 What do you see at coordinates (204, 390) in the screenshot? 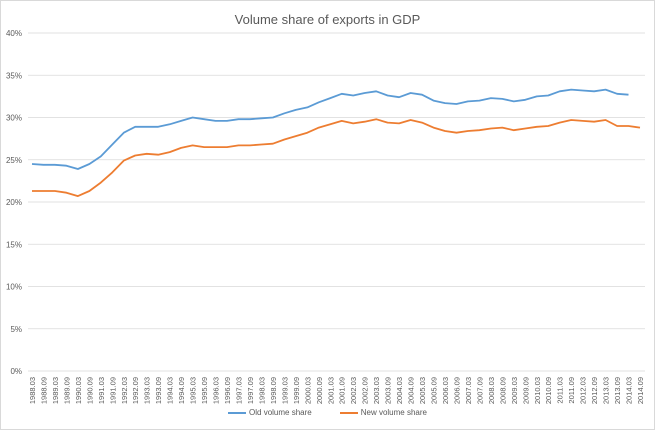
I see `x-tick-label: 1995.09` at bounding box center [204, 390].